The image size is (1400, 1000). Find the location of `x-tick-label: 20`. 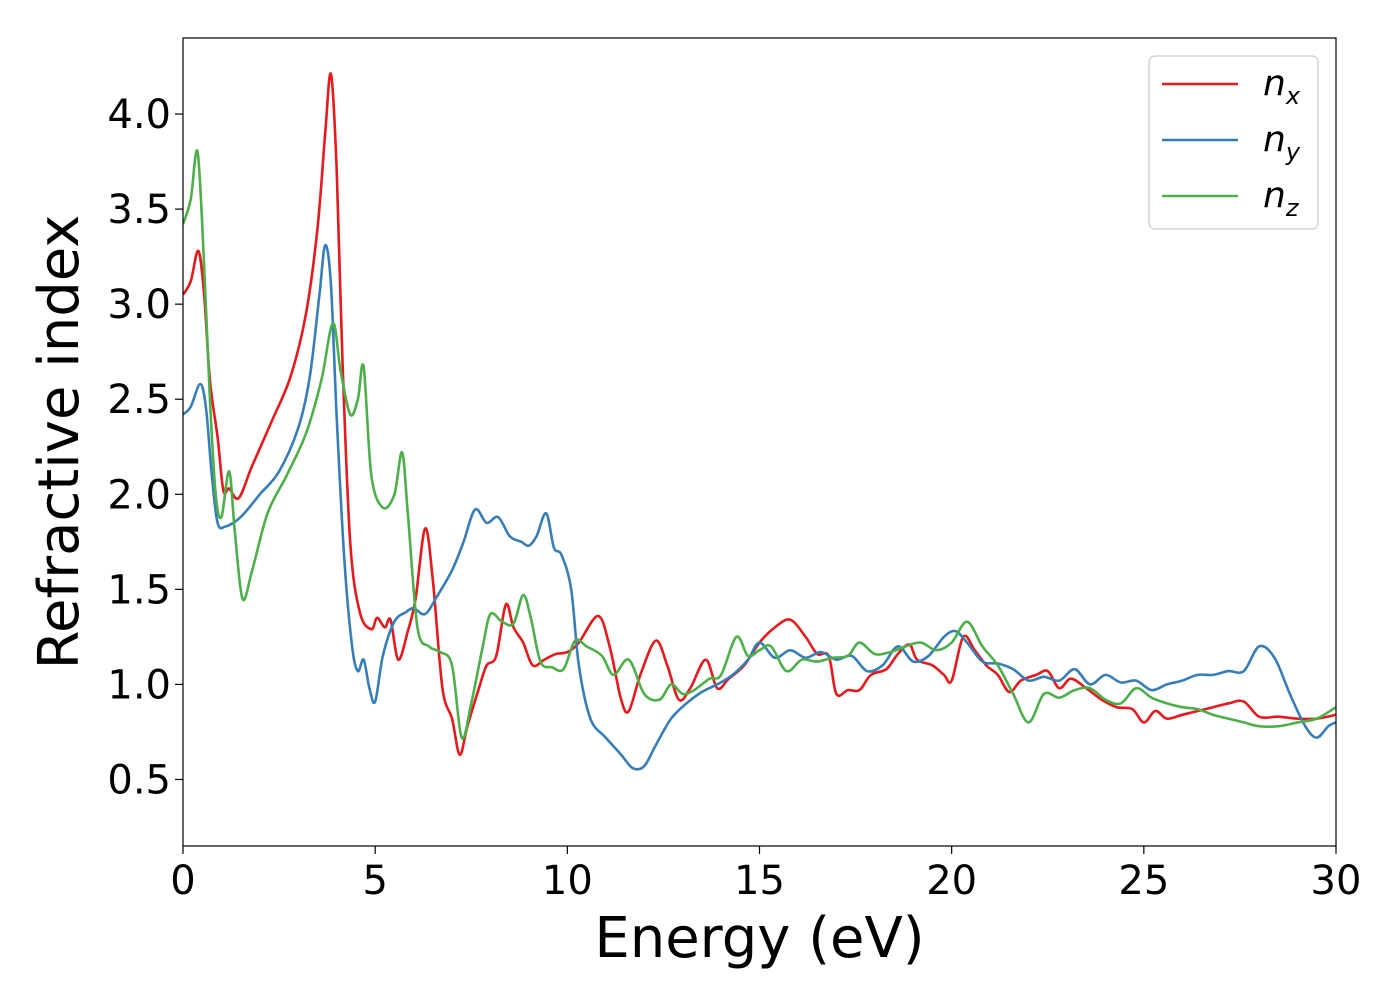

x-tick-label: 20 is located at coordinates (951, 881).